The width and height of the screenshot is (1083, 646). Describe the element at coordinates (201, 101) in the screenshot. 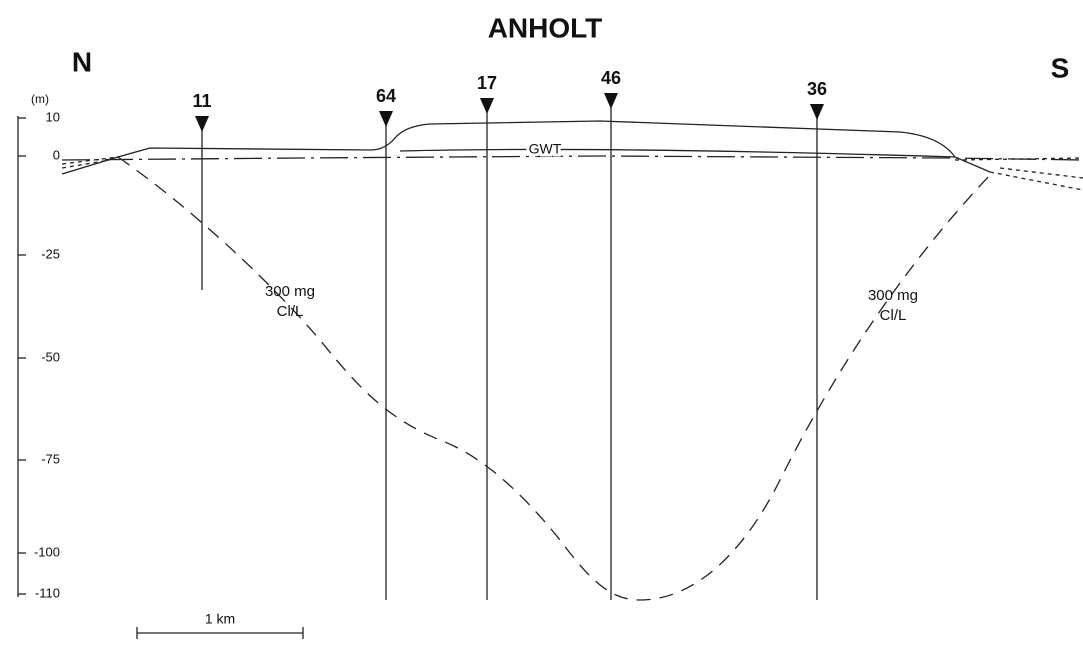

I see `well-label: 11` at that location.